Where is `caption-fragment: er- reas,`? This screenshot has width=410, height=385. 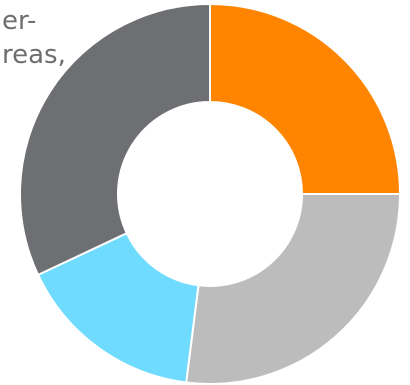 caption-fragment: er- reas, is located at coordinates (60, 44).